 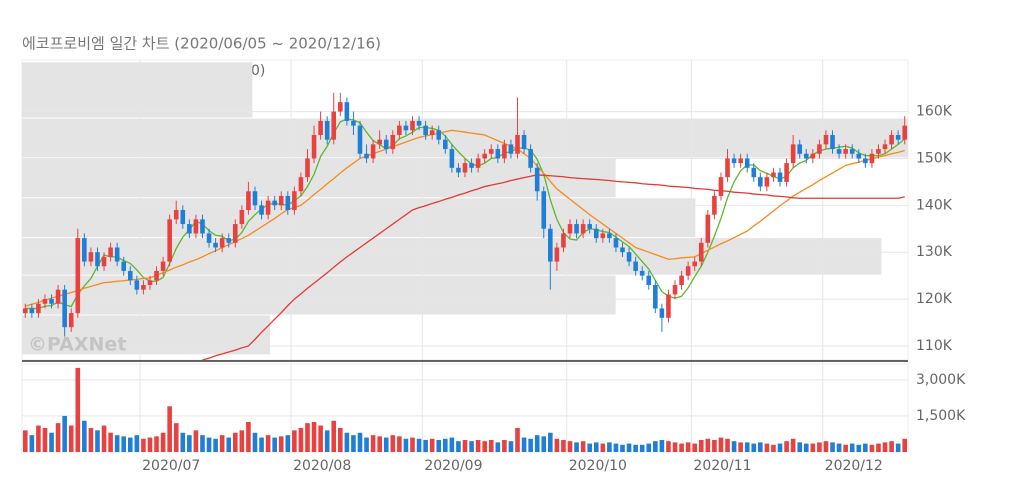 I want to click on x-tick-label: 2020/07, so click(x=171, y=466).